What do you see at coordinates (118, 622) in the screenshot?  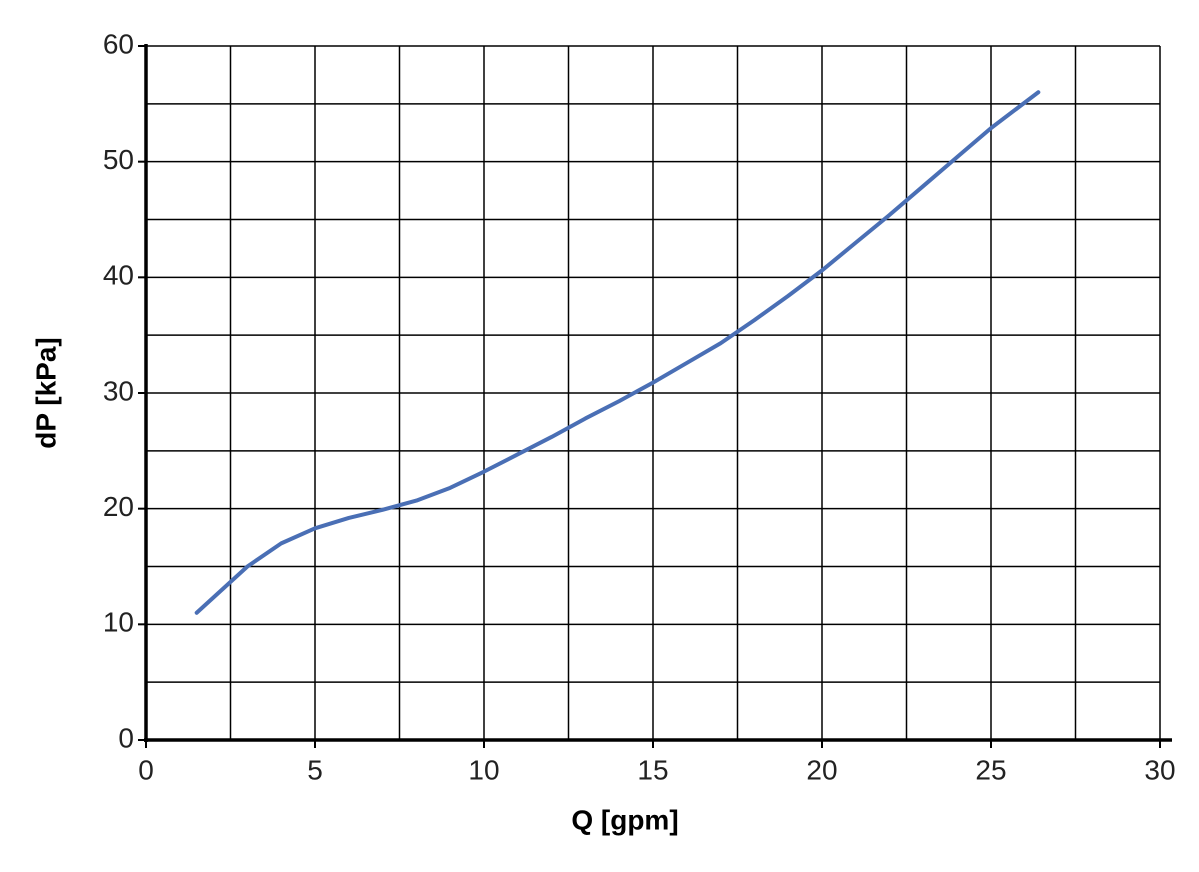 I see `y-tick-label: 10` at bounding box center [118, 622].